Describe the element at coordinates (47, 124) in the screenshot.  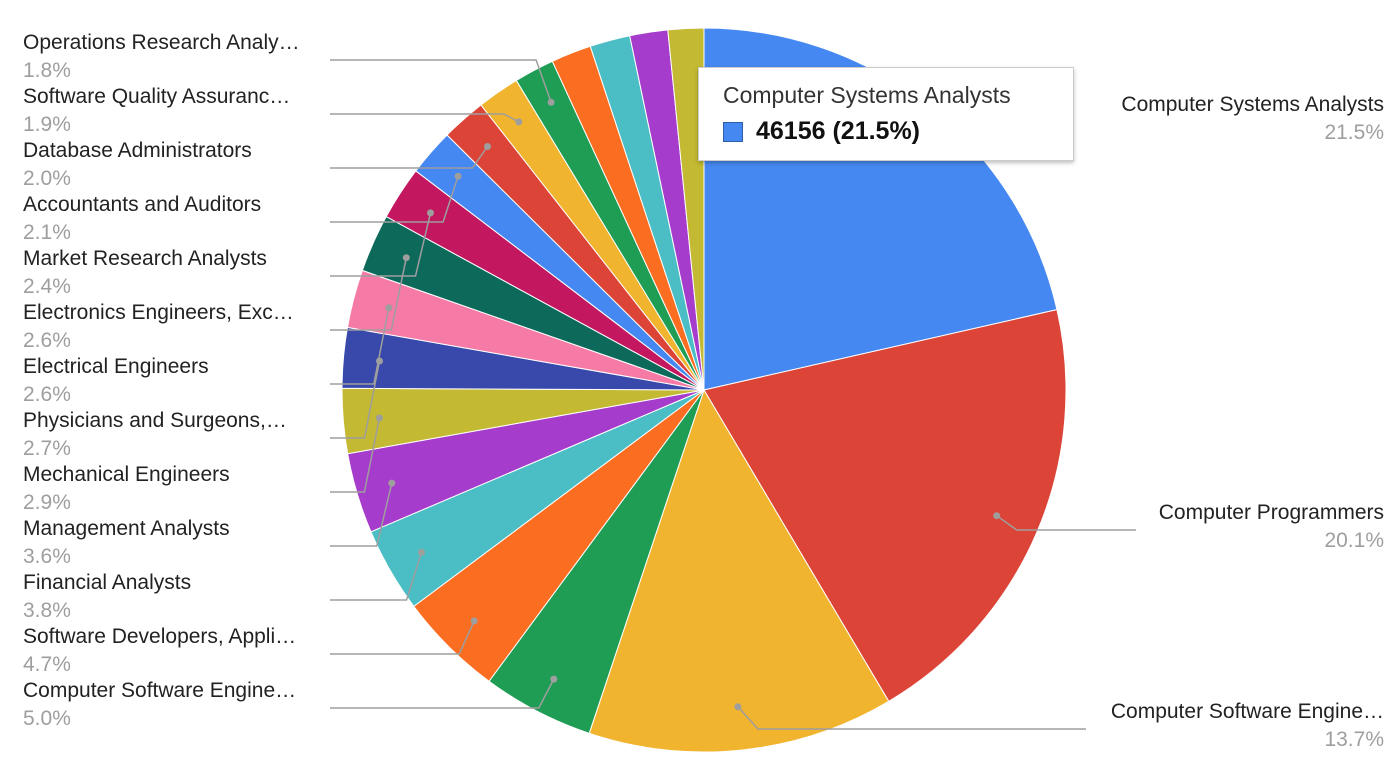
I see `slice-percent-label: 1.9%` at that location.